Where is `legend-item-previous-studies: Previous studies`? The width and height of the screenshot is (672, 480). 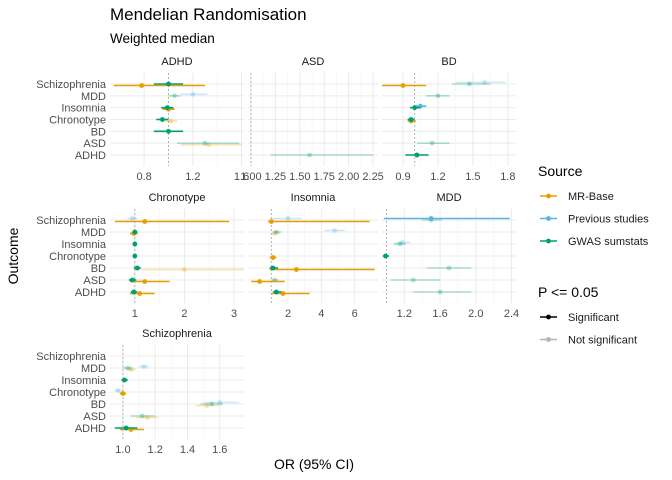 legend-item-previous-studies: Previous studies is located at coordinates (594, 220).